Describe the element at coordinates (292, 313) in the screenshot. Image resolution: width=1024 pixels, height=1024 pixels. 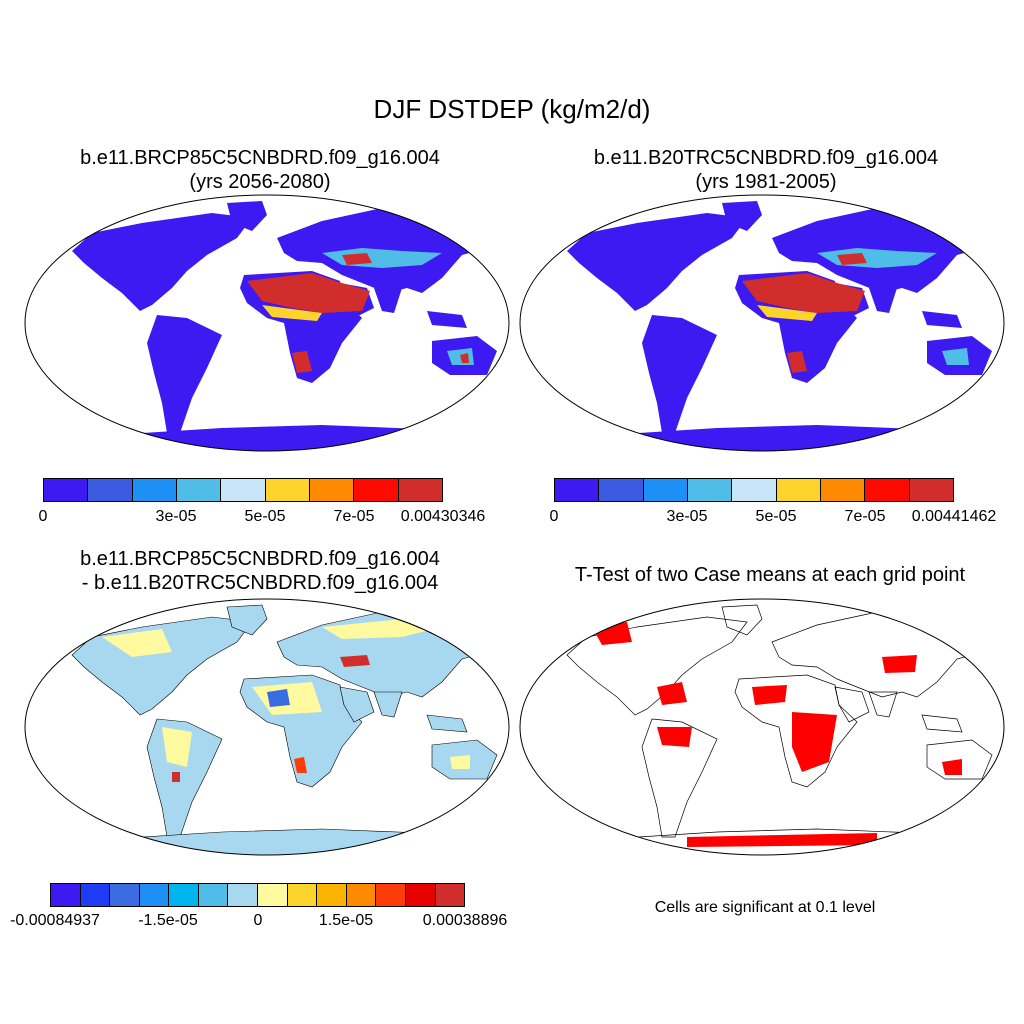
I see `dust-sahel-panel1` at that location.